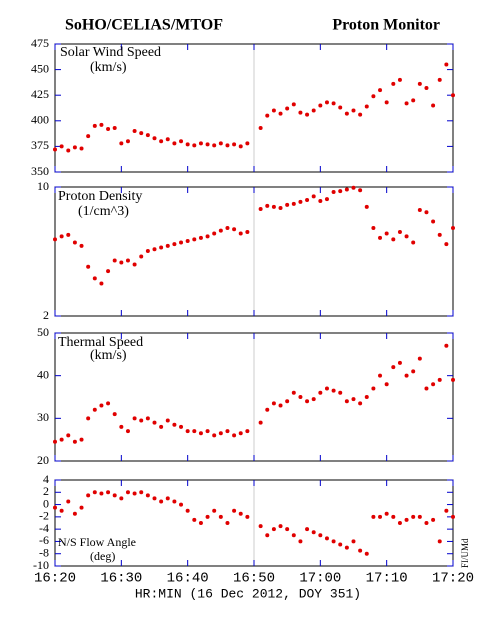  Describe the element at coordinates (44, 552) in the screenshot. I see `y-tick-label: -8` at that location.